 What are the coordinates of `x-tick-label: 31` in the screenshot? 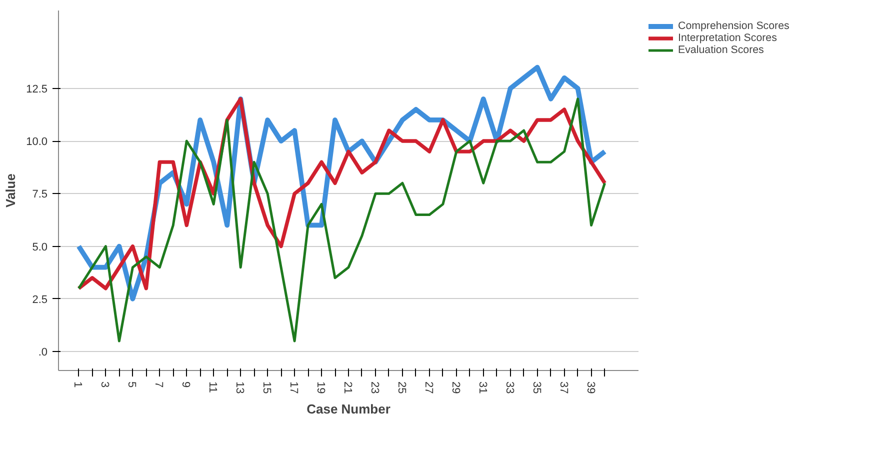 It's located at (482, 388).